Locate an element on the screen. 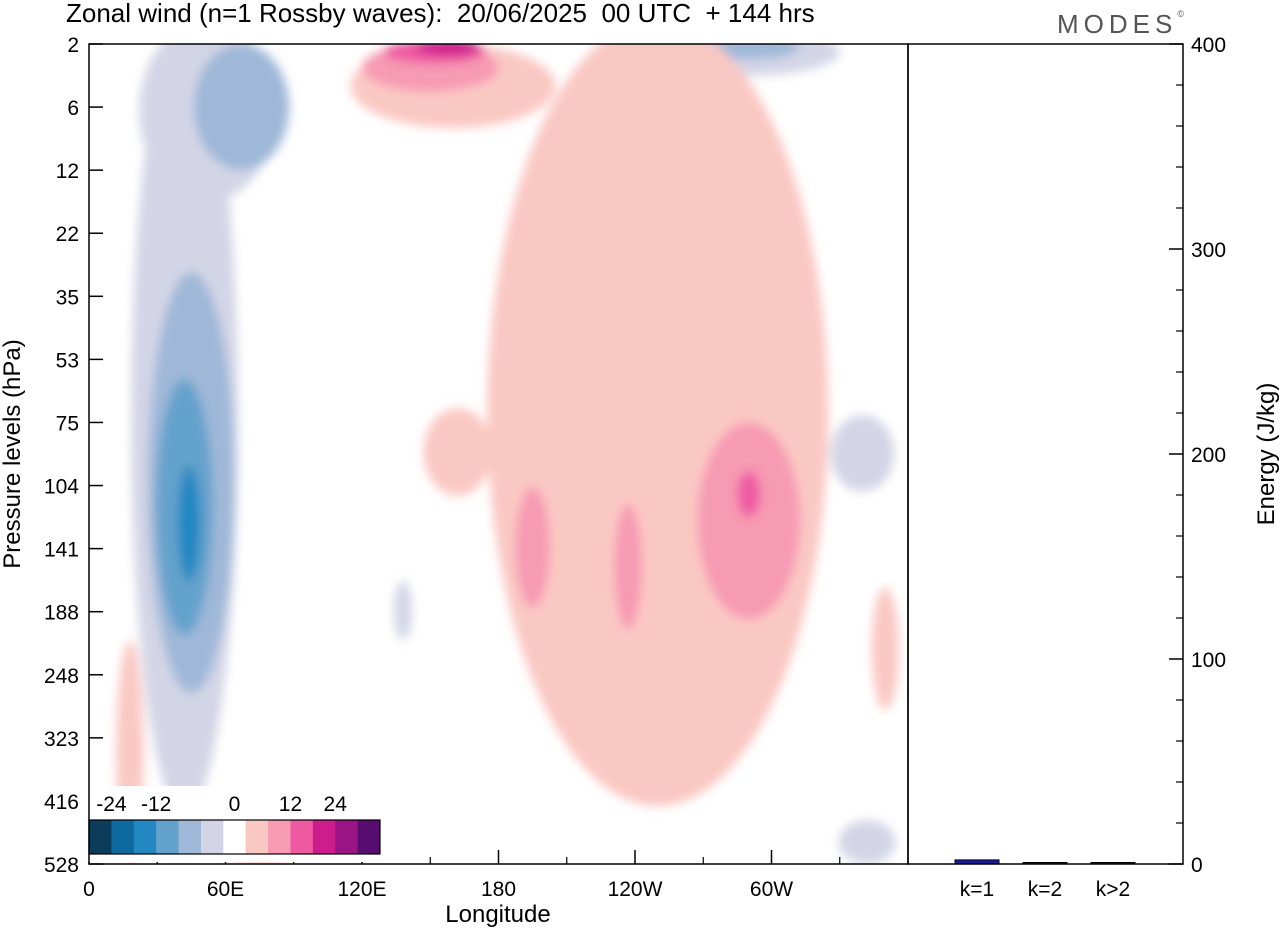  modes-logo: MODES© is located at coordinates (1120, 24).